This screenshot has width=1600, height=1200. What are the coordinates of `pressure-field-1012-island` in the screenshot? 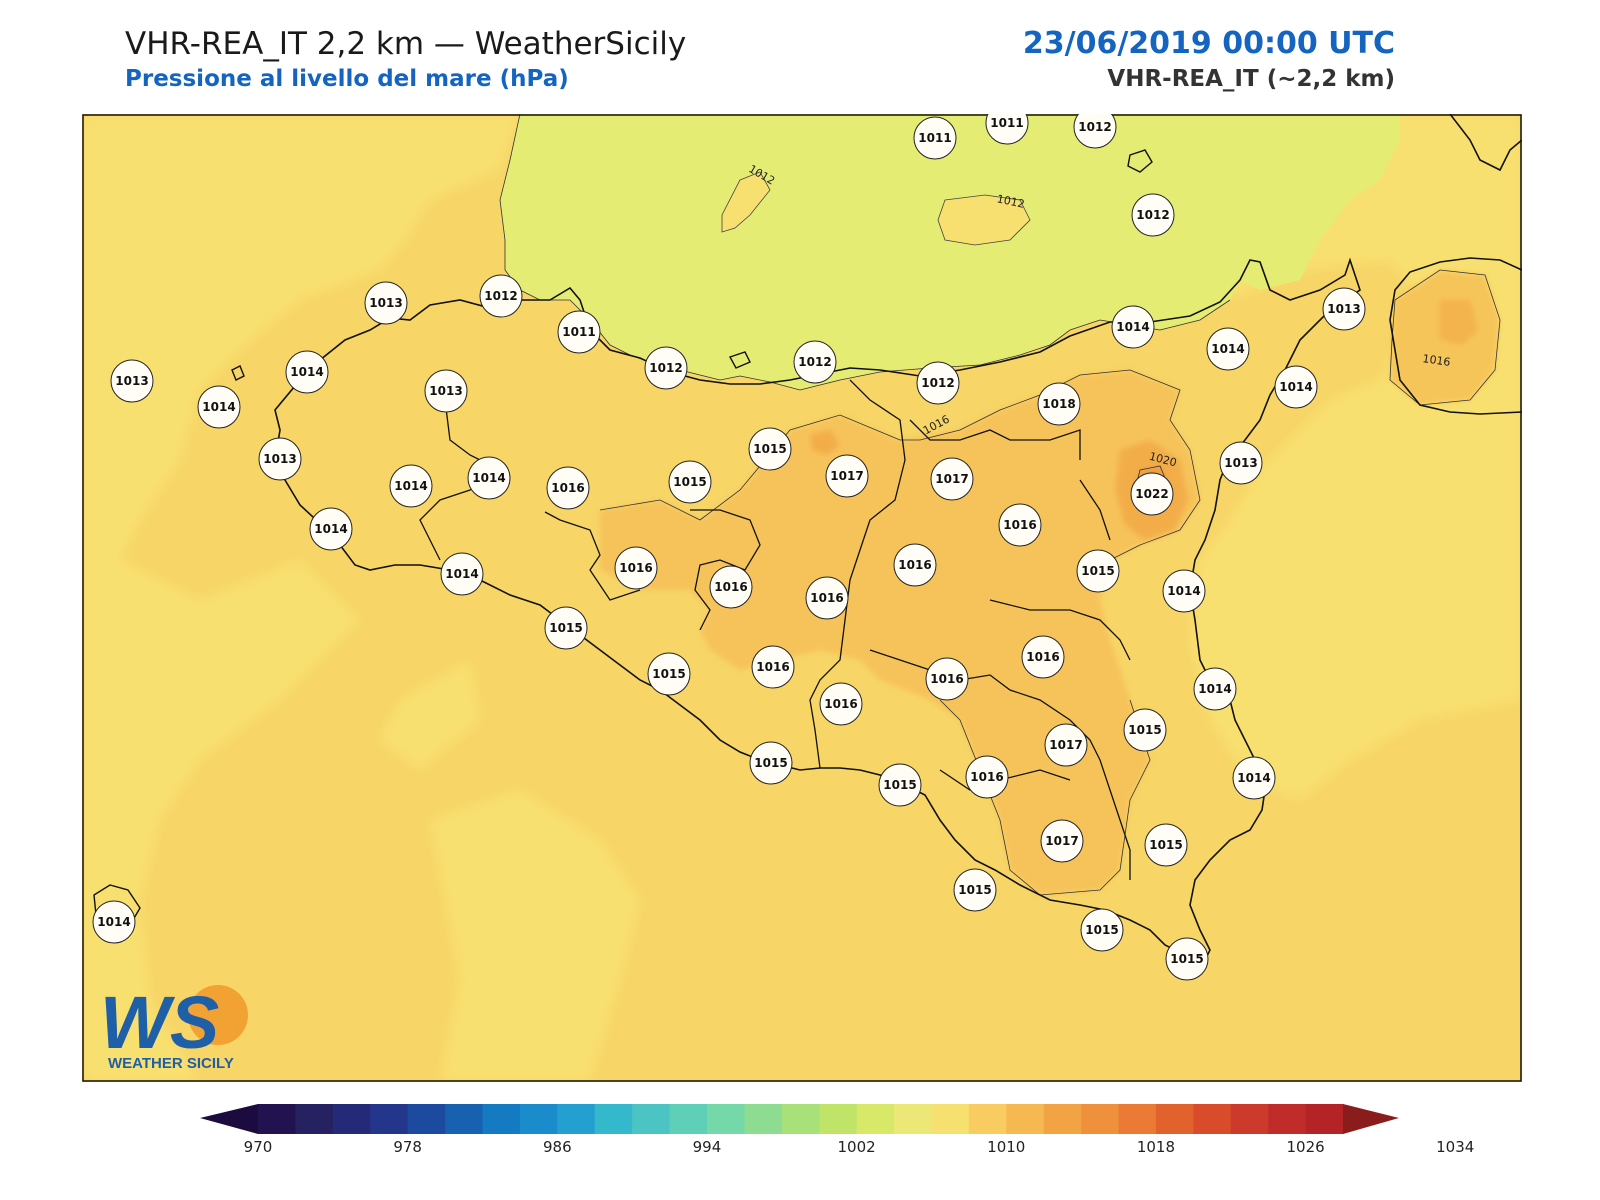 It's located at (746, 202).